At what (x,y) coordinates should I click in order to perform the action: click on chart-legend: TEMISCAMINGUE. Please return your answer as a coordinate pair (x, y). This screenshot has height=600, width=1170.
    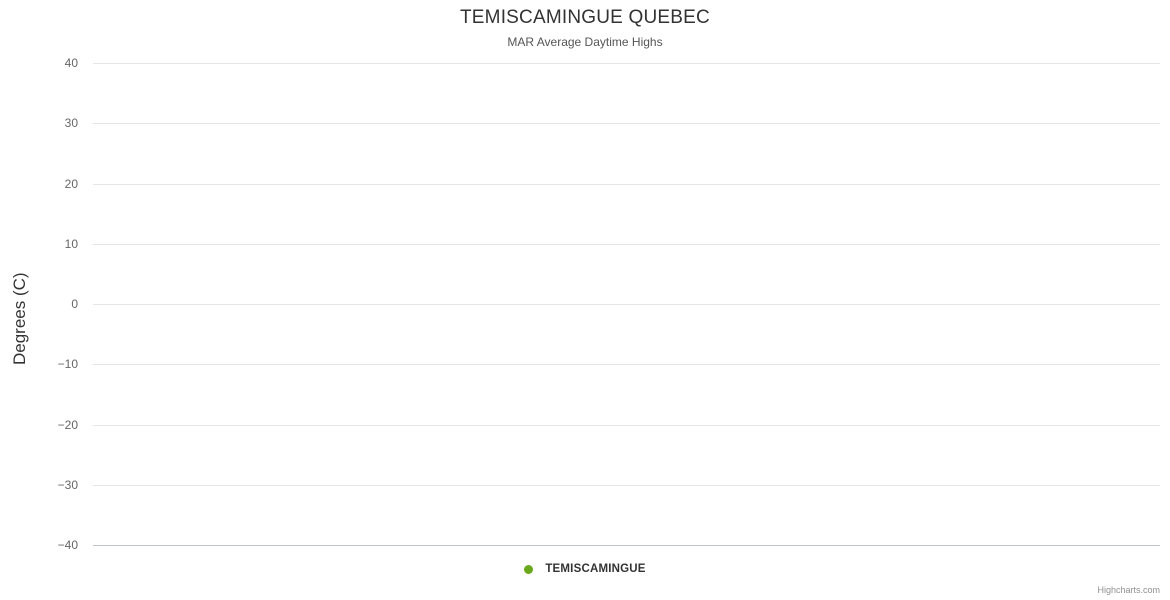
    Looking at the image, I should click on (585, 569).